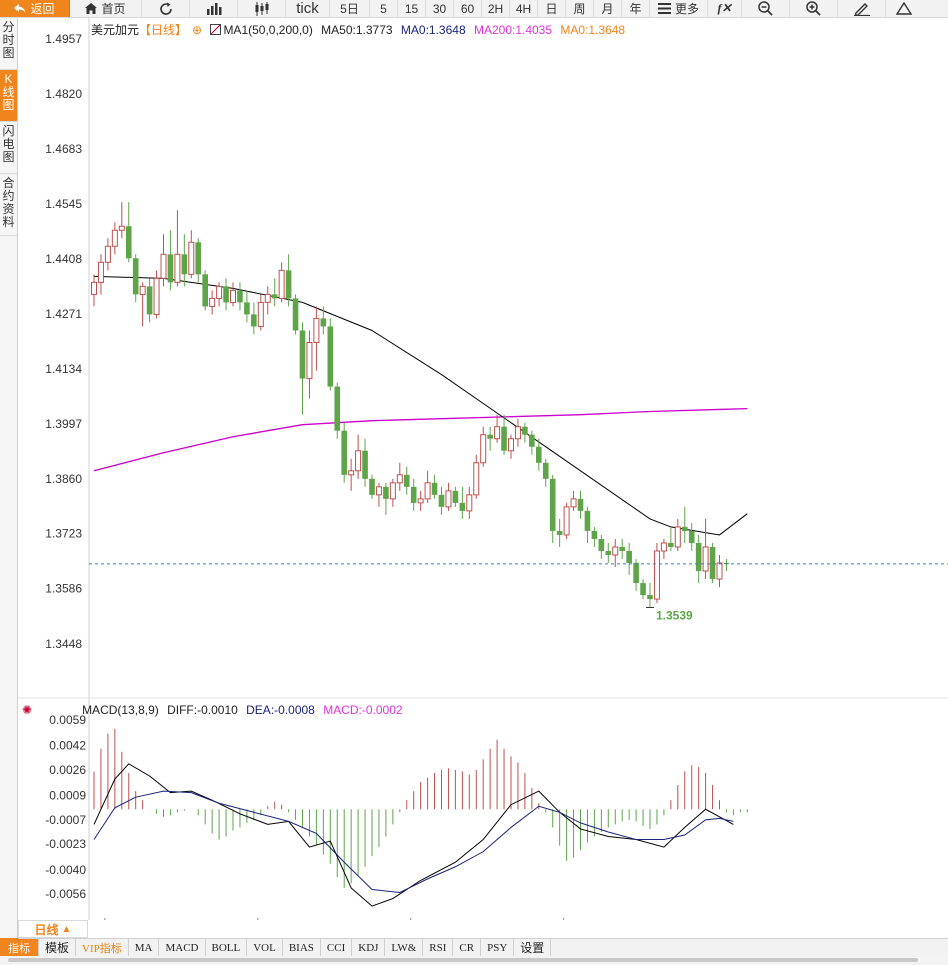  I want to click on menu-icon, so click(664, 8).